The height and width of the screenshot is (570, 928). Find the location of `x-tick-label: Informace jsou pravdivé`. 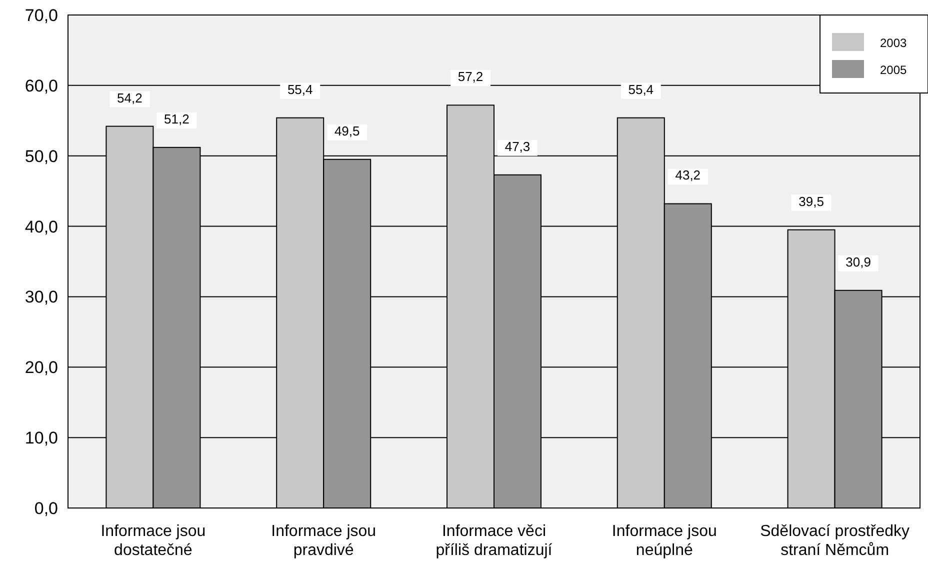

x-tick-label: Informace jsou pravdivé is located at coordinates (323, 541).